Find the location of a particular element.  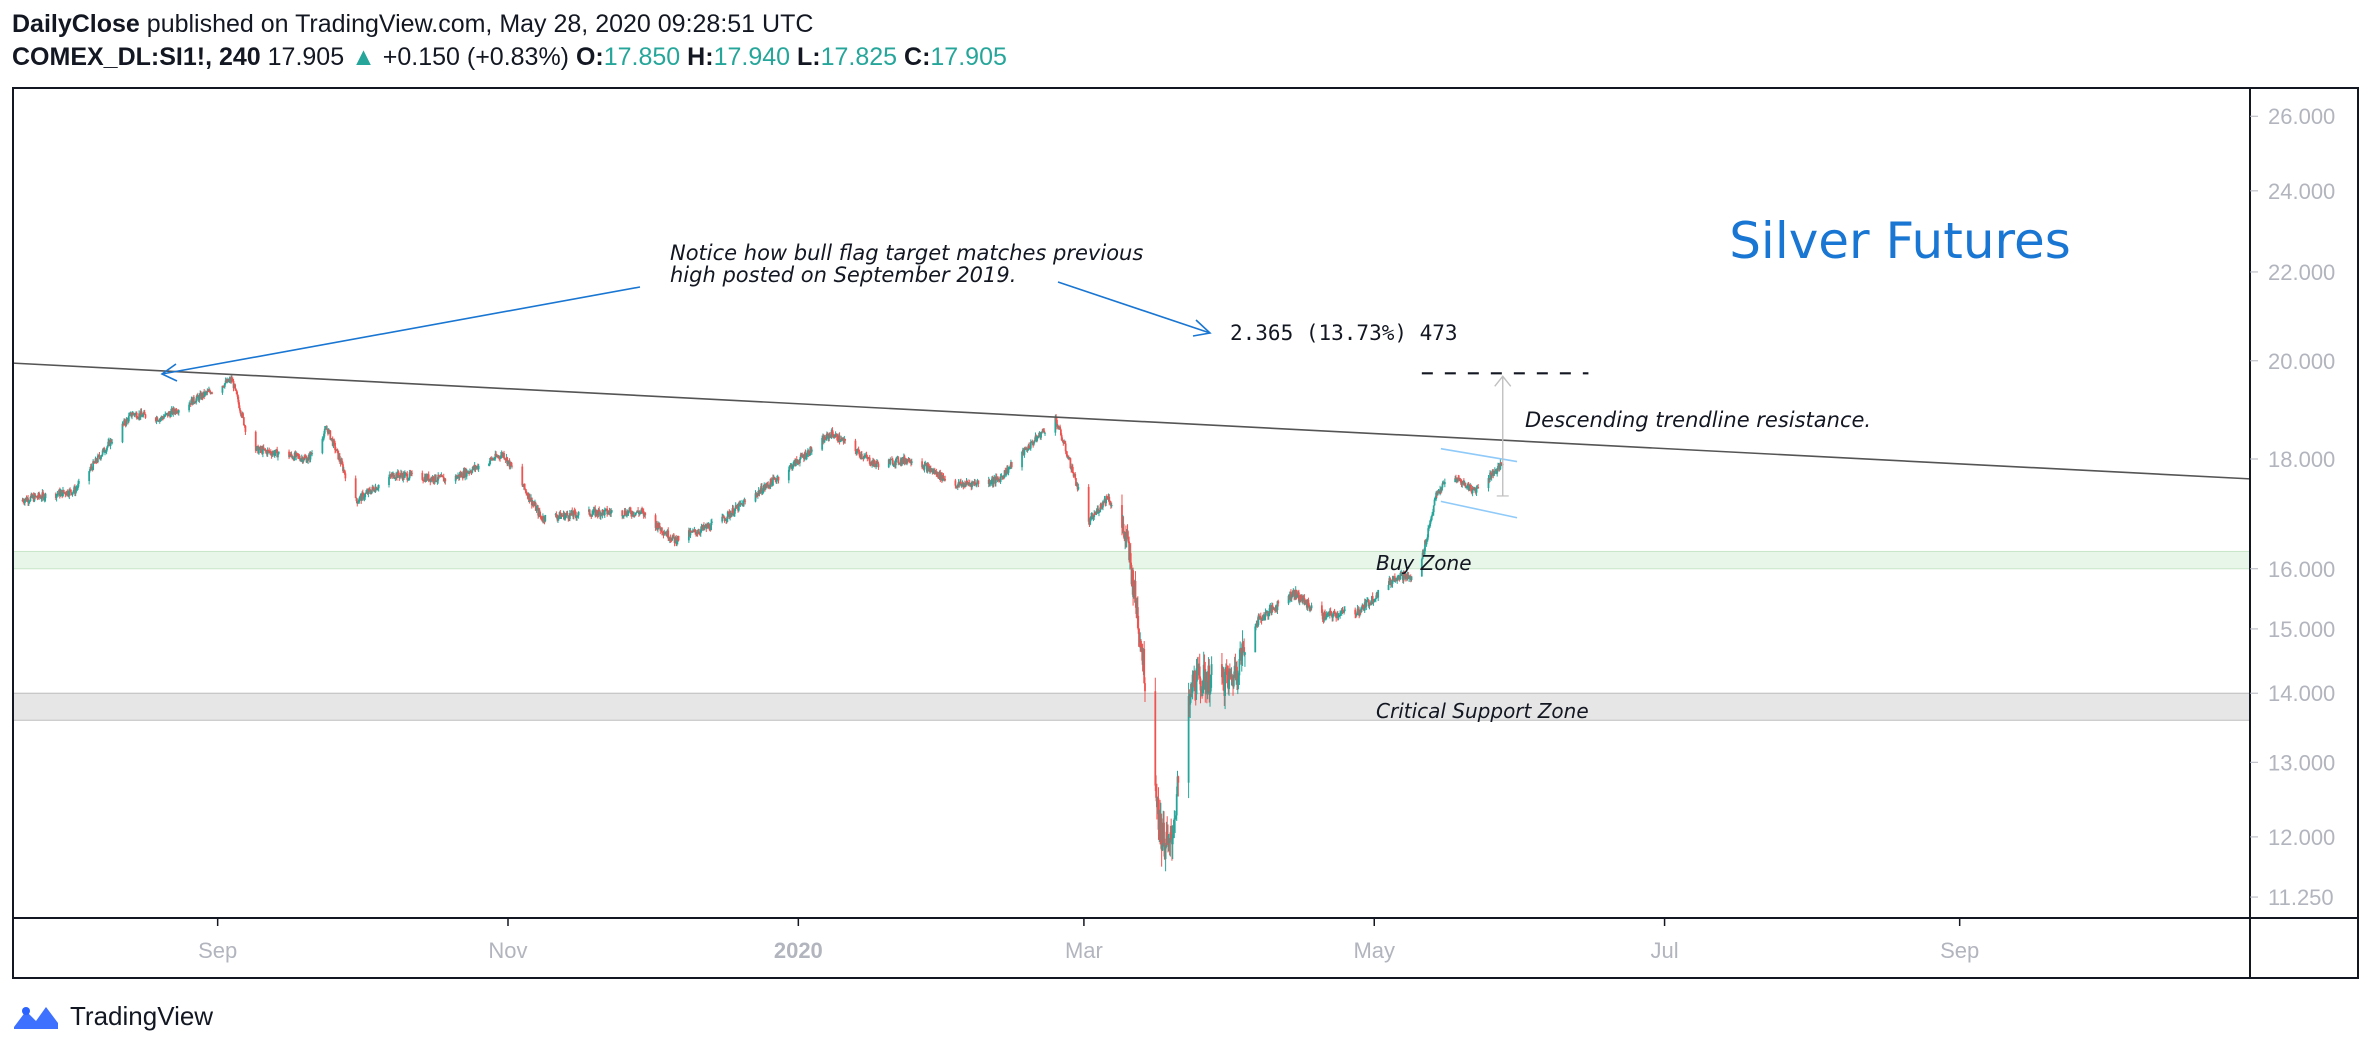

tradingview-logo-icon is located at coordinates (37, 1016).